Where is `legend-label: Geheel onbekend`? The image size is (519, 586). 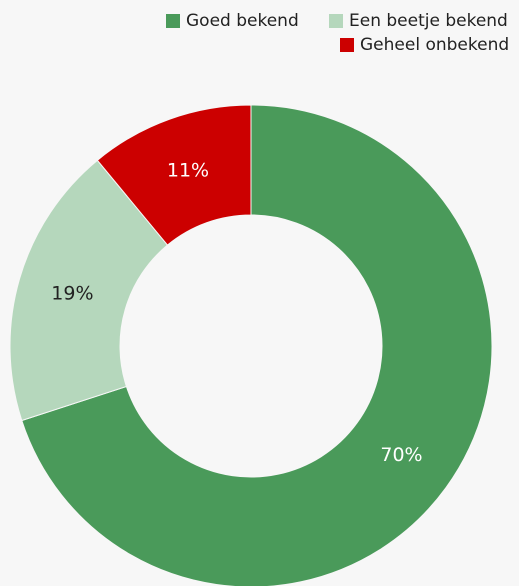 legend-label: Geheel onbekend is located at coordinates (434, 45).